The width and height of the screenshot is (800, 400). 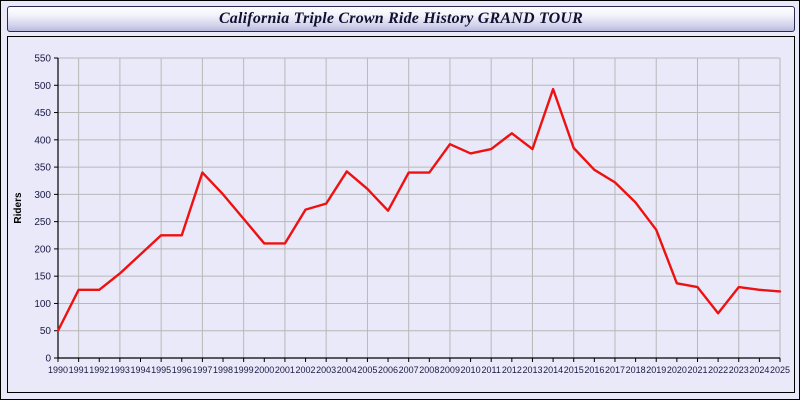 What do you see at coordinates (42, 168) in the screenshot?
I see `y-axis-tick-label: 350` at bounding box center [42, 168].